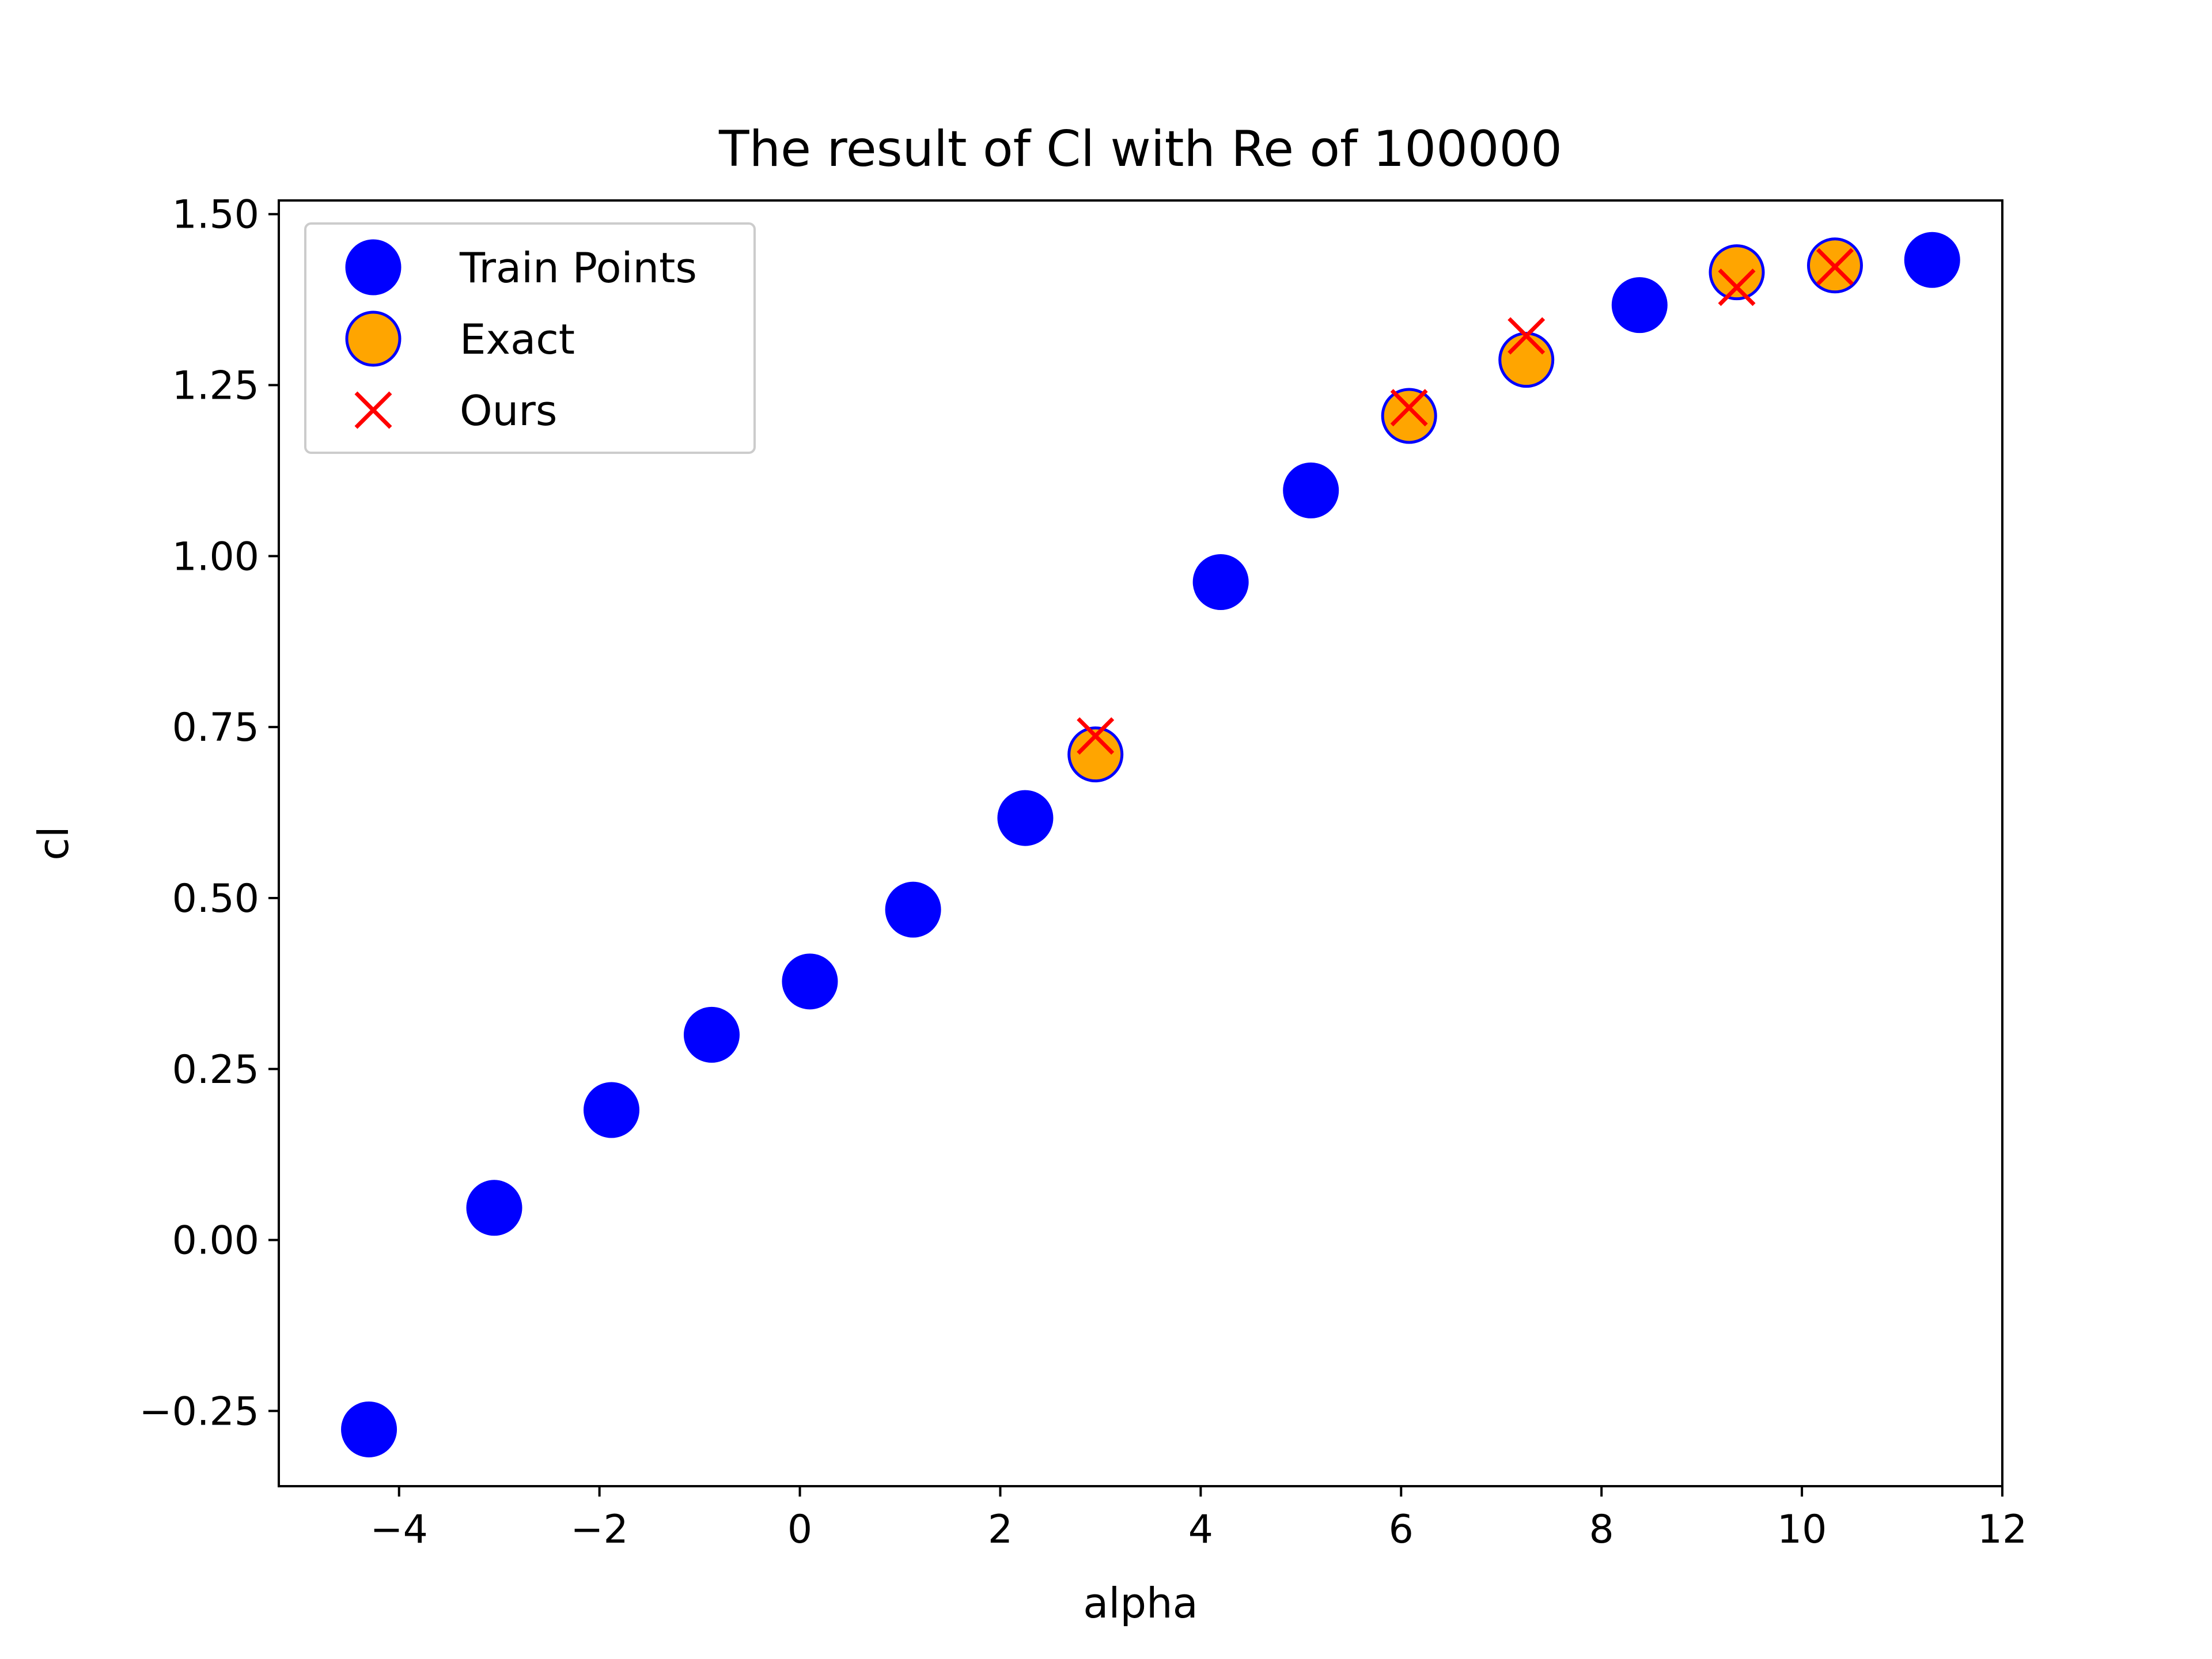  I want to click on legend-marker-ours, so click(373, 410).